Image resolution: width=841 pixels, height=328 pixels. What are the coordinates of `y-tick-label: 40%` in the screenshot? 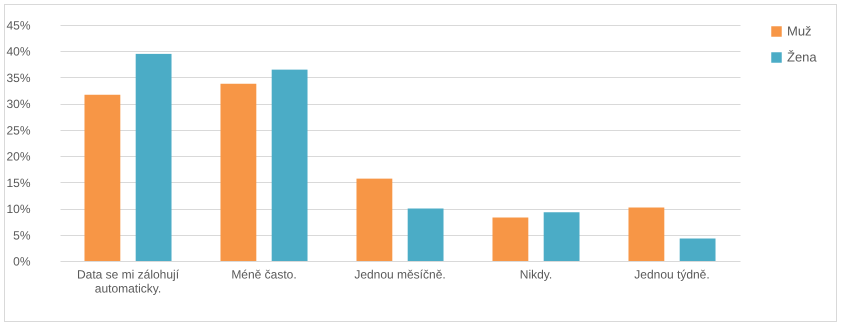 It's located at (18, 51).